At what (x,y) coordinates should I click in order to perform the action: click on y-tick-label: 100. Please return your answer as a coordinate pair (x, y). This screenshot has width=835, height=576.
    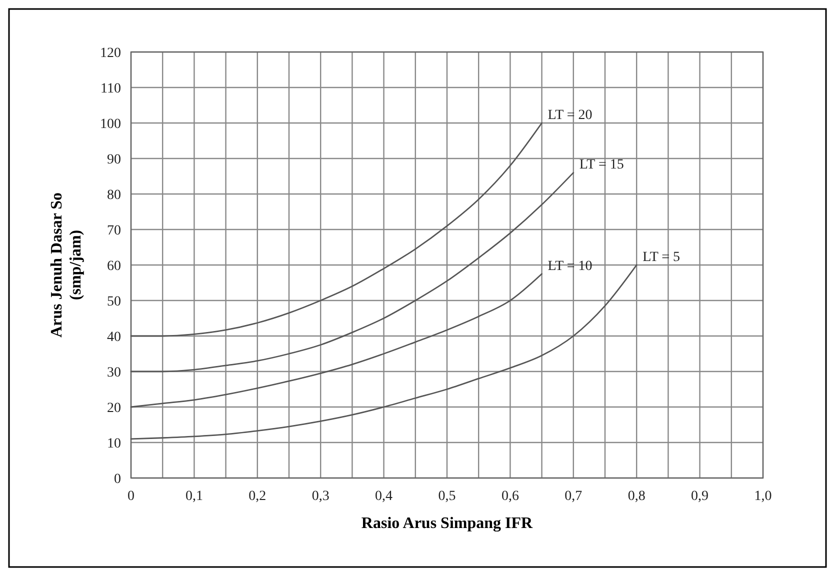
    Looking at the image, I should click on (110, 124).